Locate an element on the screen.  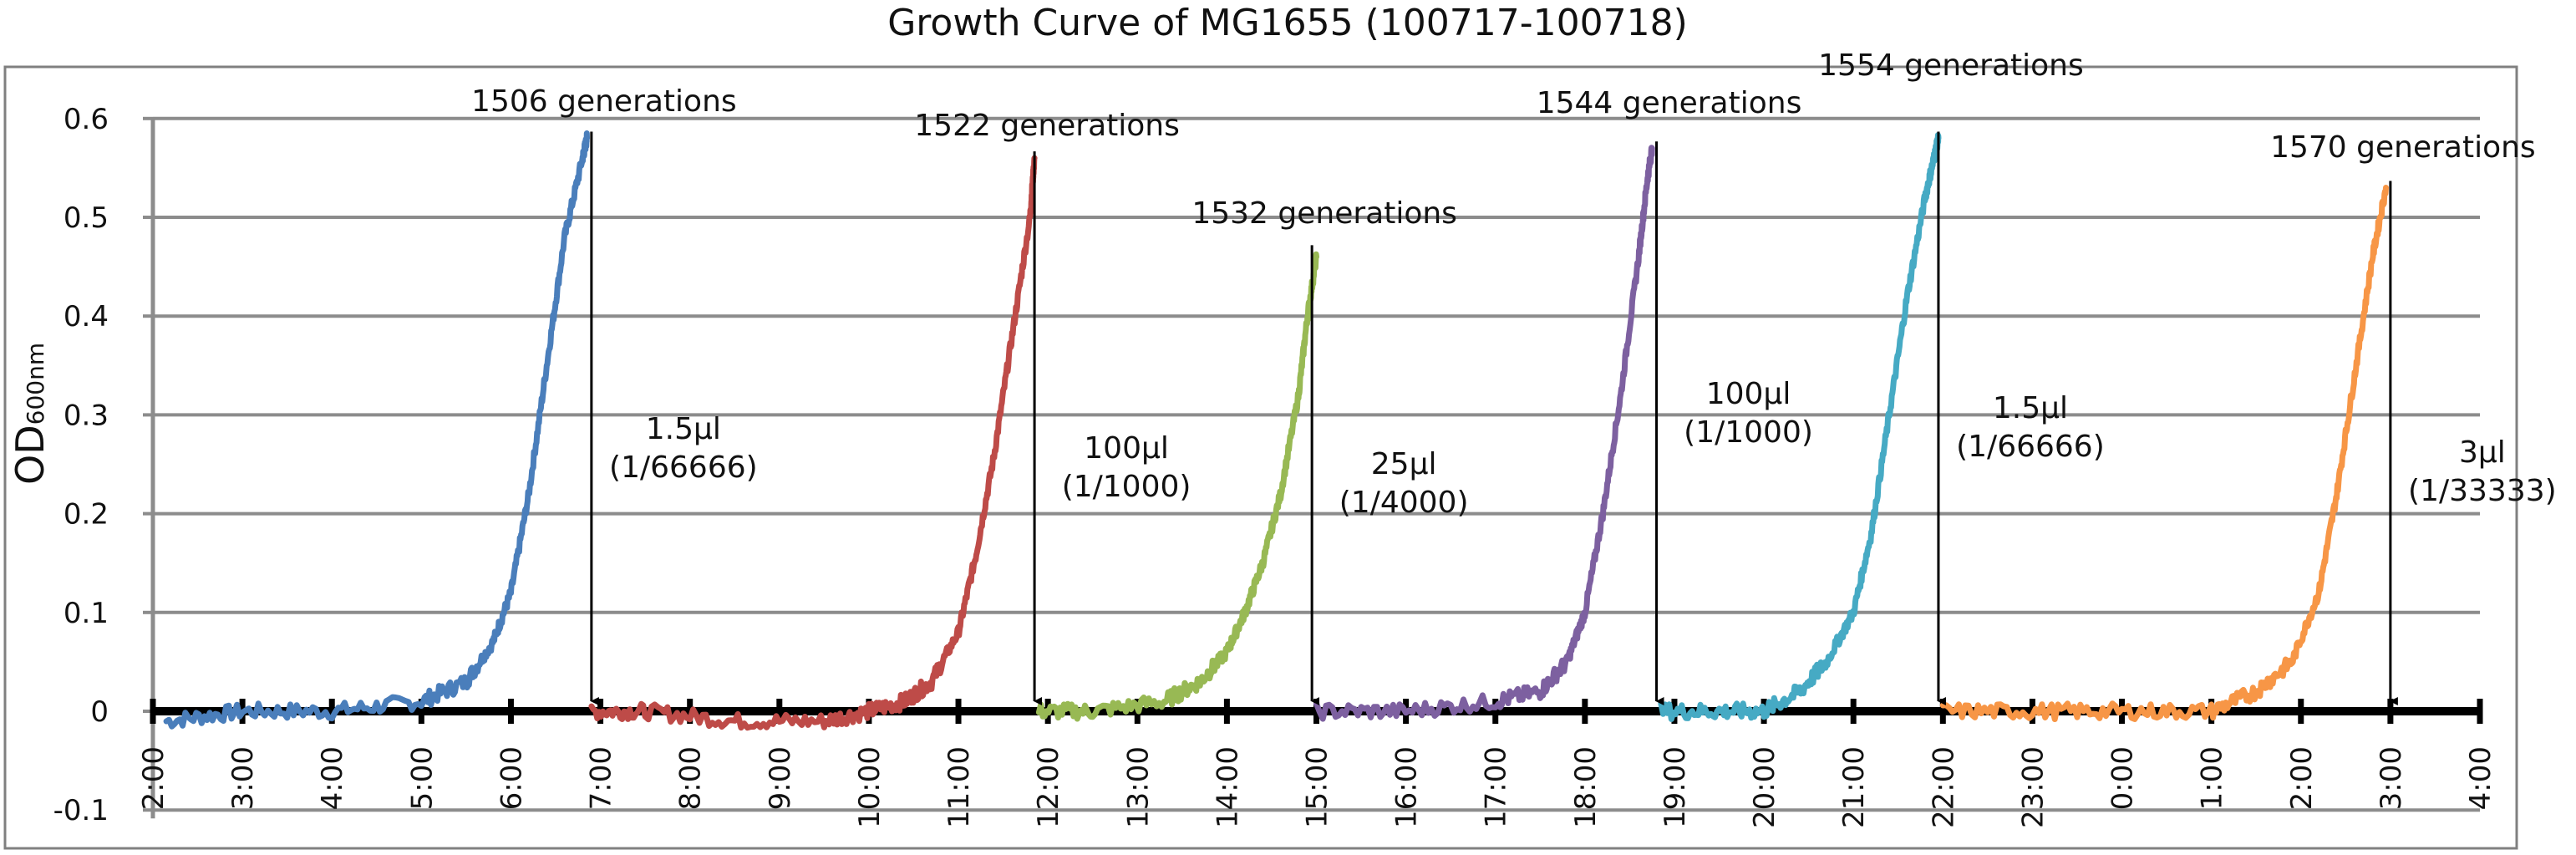
x-tick-label: 22:00 is located at coordinates (1944, 787).